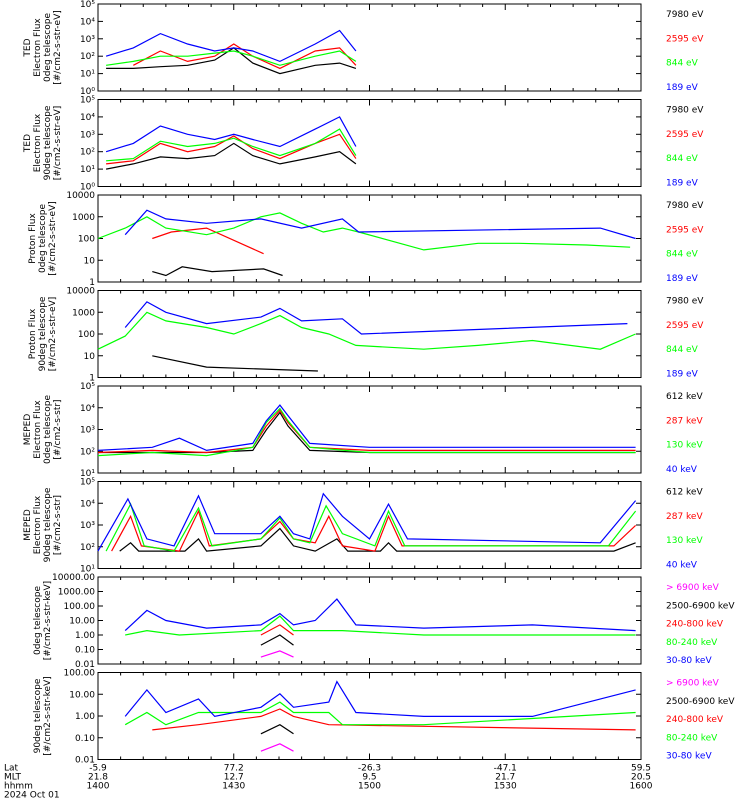 This screenshot has height=804, width=750. Describe the element at coordinates (98, 769) in the screenshot. I see `footer-lat: -5.9` at that location.